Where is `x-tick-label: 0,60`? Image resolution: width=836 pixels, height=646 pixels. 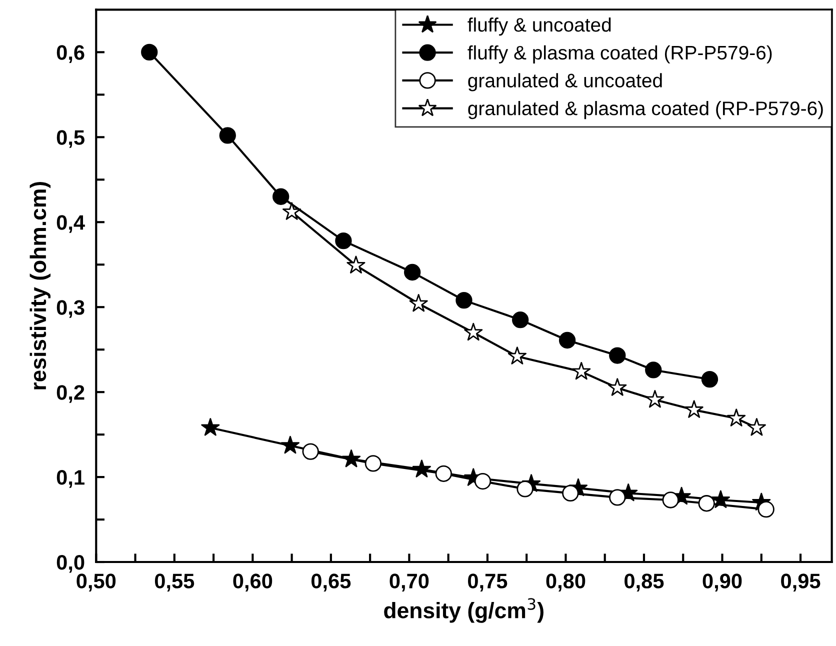
x-tick-label: 0,60 is located at coordinates (252, 583).